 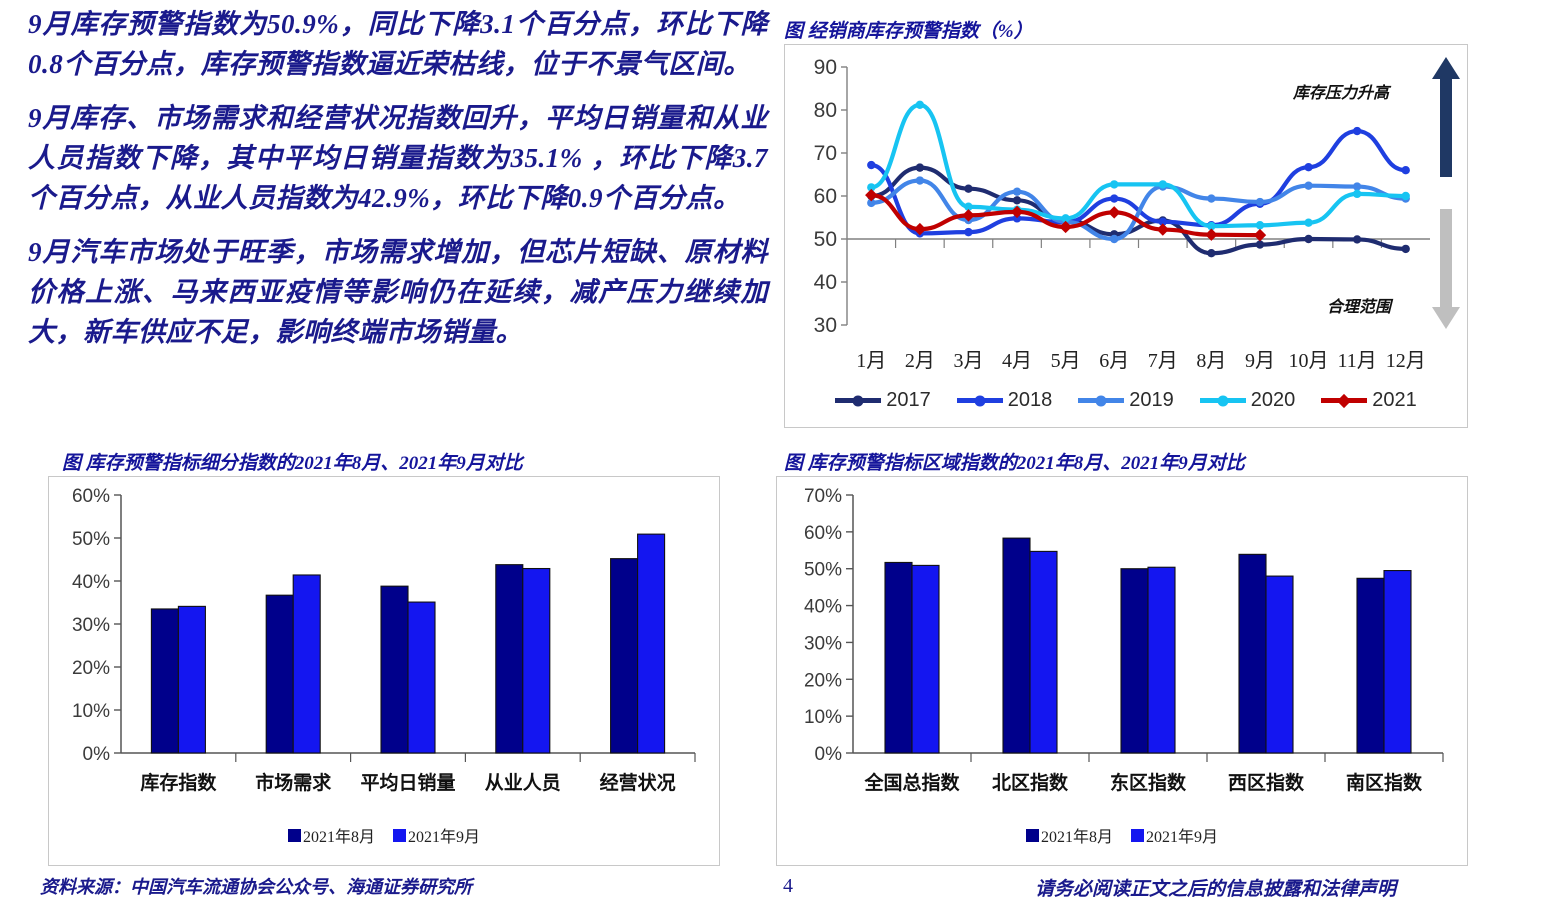 What do you see at coordinates (823, 496) in the screenshot?
I see `svg-text: 70%` at bounding box center [823, 496].